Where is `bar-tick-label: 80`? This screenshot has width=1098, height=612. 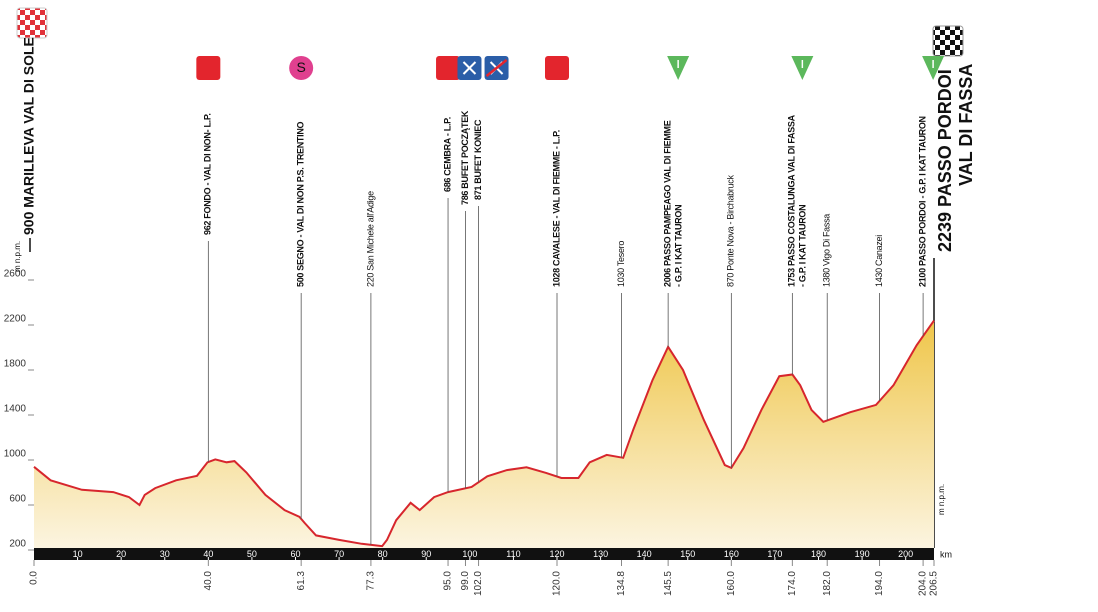
bar-tick-label: 80 is located at coordinates (383, 554).